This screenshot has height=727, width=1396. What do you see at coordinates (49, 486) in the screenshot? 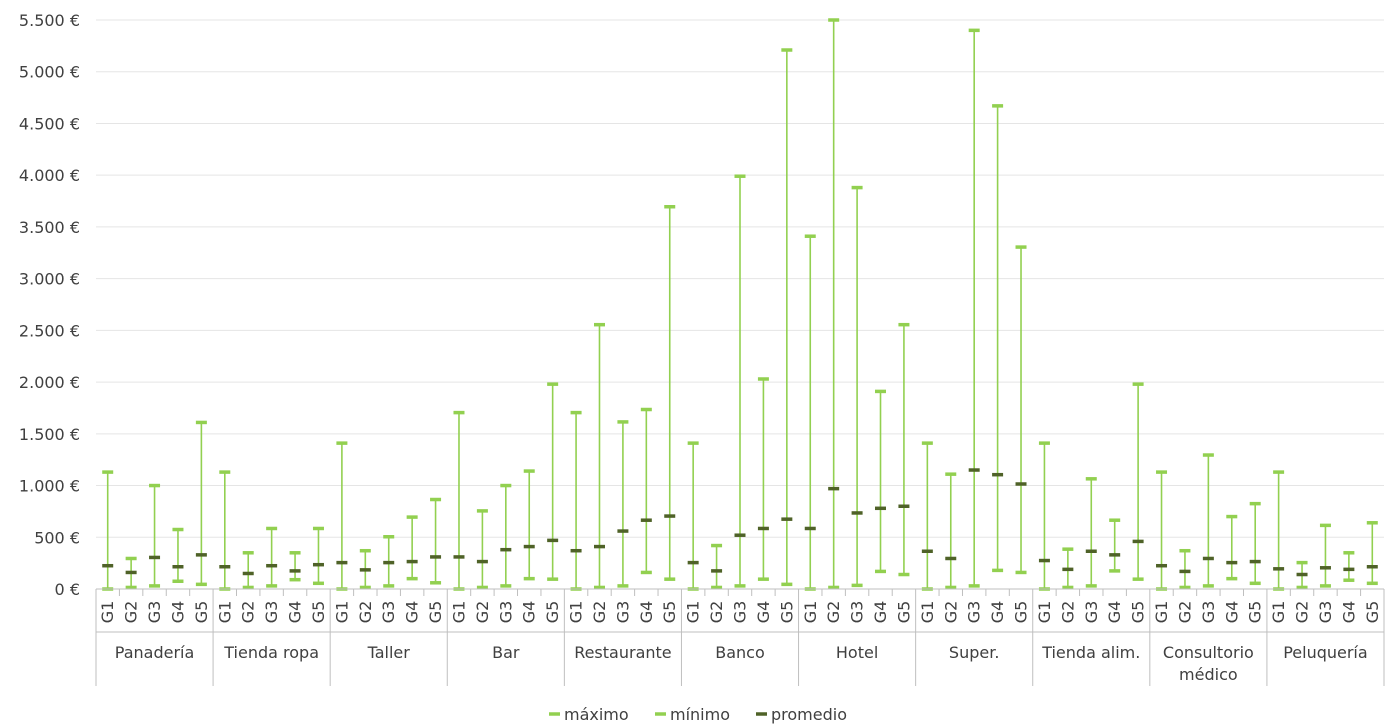
I see `y-tick-label: 1.000 €` at bounding box center [49, 486].